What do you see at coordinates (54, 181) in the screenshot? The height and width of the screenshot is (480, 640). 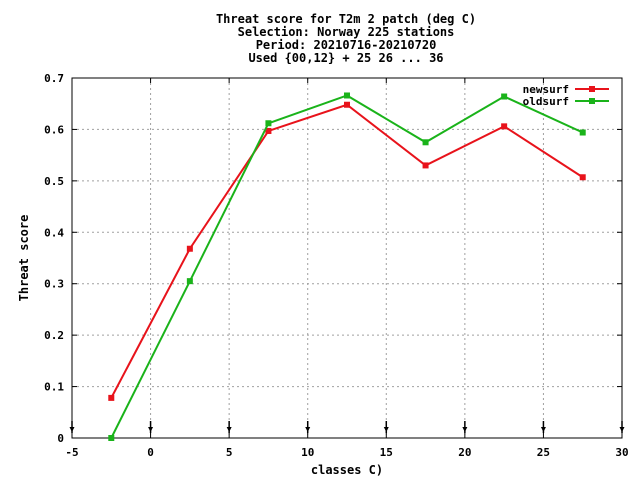 I see `y-tick-label: 0.5` at bounding box center [54, 181].